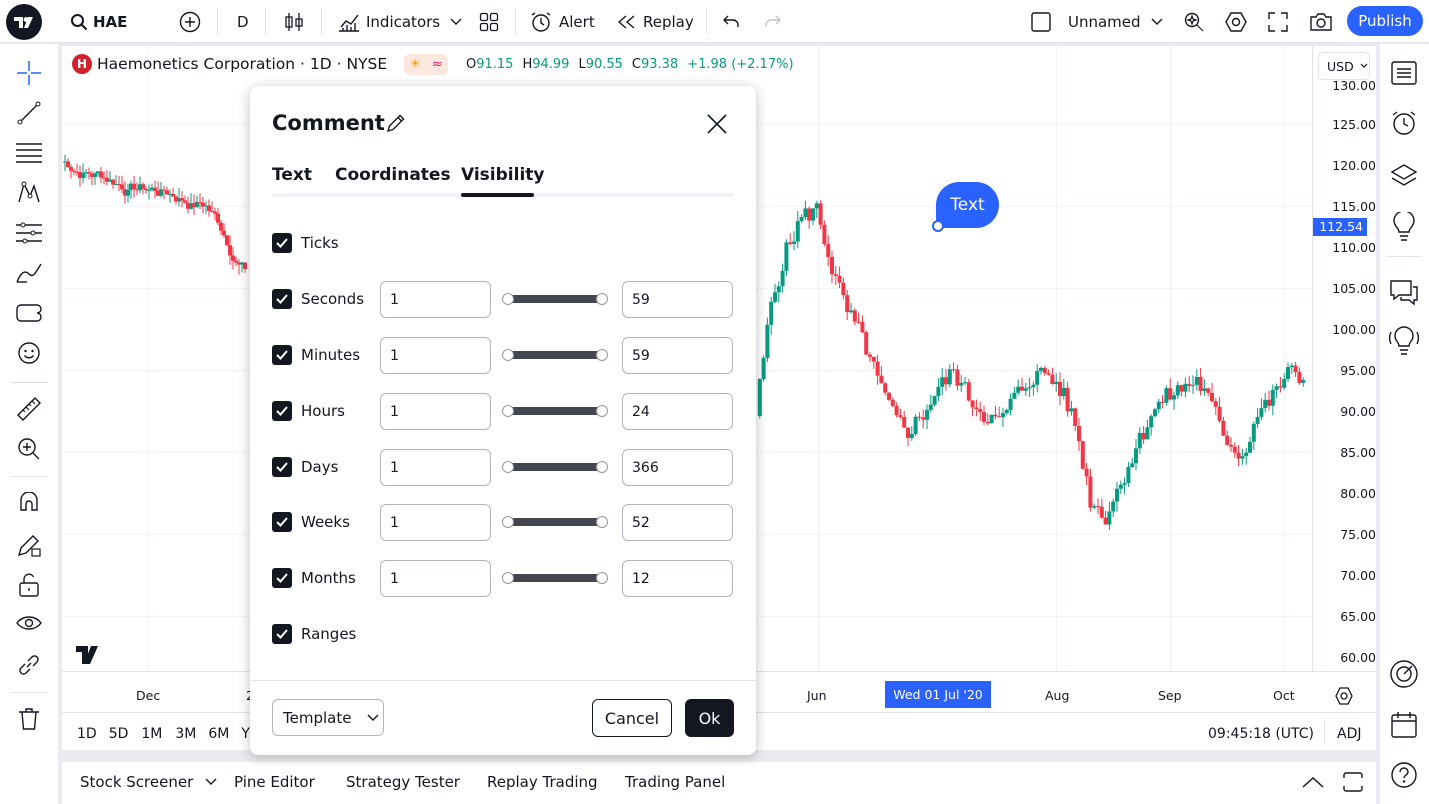 This screenshot has width=1429, height=804. What do you see at coordinates (1404, 725) in the screenshot?
I see `calendar-button` at bounding box center [1404, 725].